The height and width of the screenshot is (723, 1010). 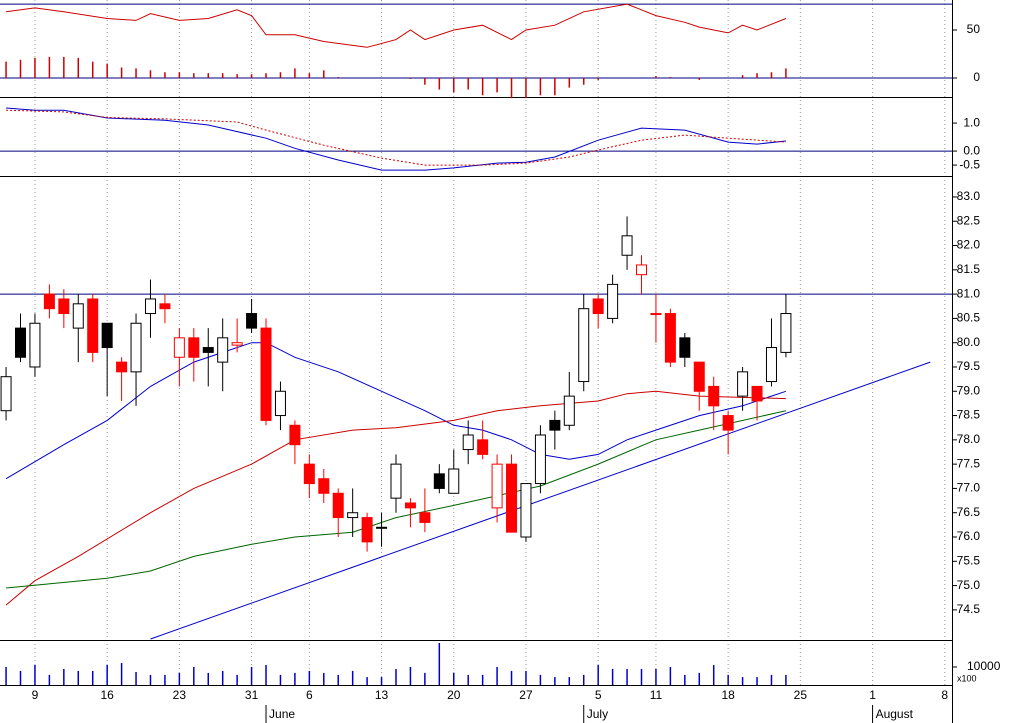 I want to click on y-tick-label: 83.0, so click(x=969, y=196).